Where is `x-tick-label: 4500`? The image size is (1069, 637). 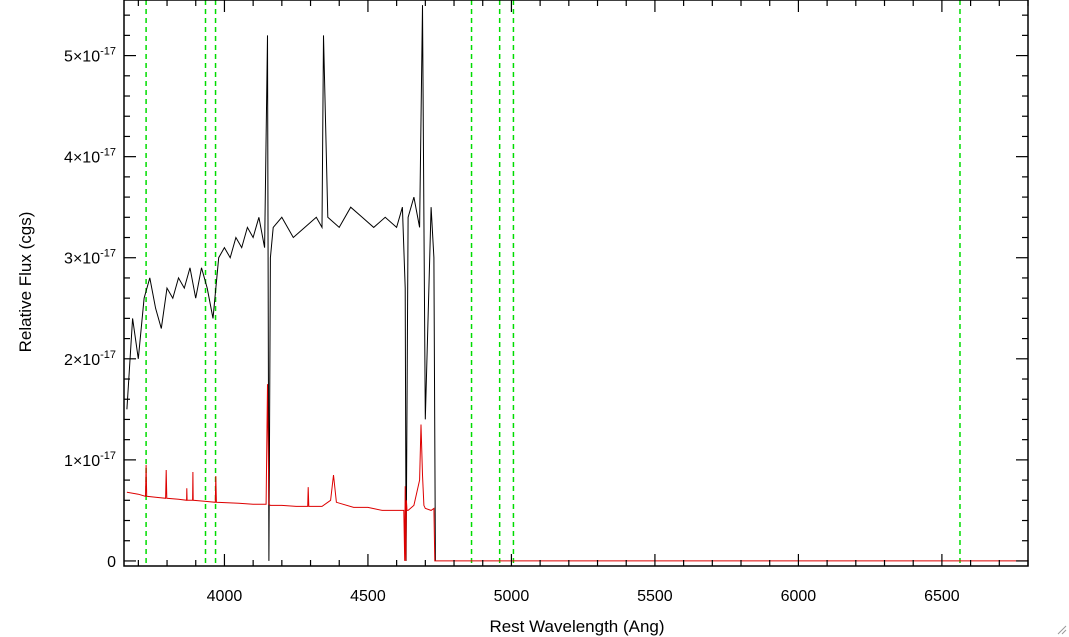 x-tick-label: 4500 is located at coordinates (368, 596).